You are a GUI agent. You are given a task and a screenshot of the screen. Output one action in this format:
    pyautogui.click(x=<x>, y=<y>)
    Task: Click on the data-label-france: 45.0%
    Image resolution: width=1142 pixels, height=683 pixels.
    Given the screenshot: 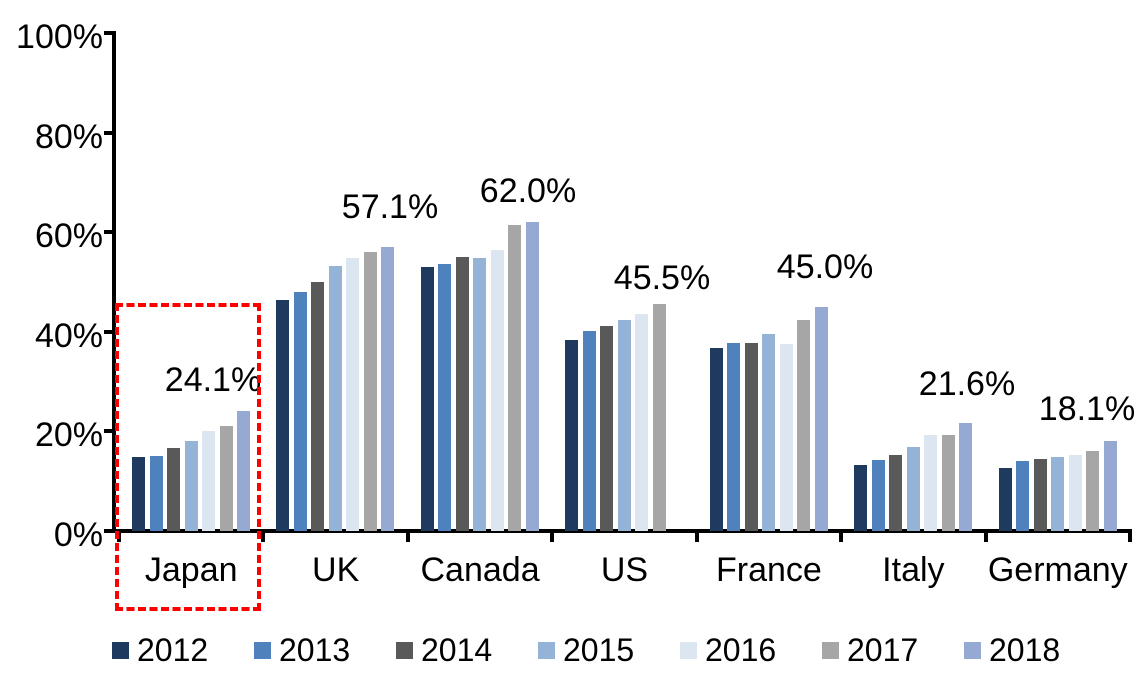 What is the action you would take?
    pyautogui.click(x=825, y=267)
    